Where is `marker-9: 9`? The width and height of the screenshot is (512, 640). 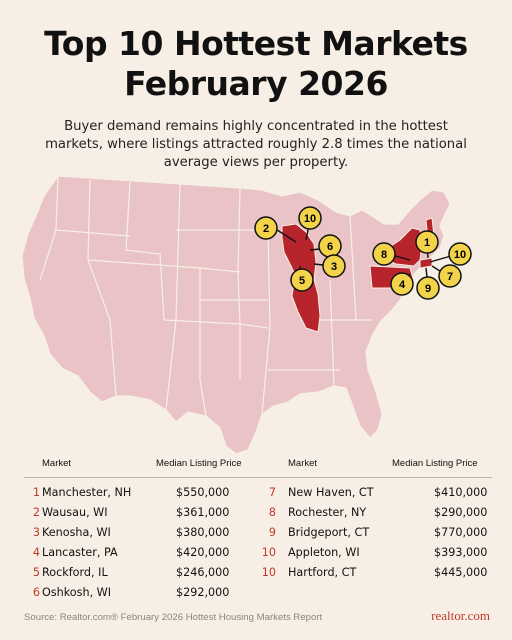
marker-9: 9 is located at coordinates (428, 288).